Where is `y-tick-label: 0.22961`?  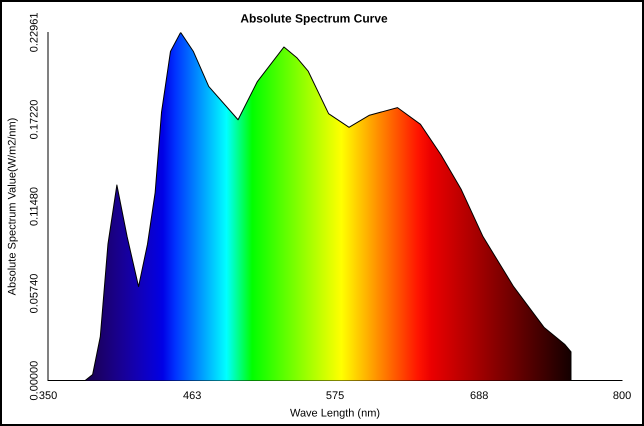
y-tick-label: 0.22961 is located at coordinates (34, 32).